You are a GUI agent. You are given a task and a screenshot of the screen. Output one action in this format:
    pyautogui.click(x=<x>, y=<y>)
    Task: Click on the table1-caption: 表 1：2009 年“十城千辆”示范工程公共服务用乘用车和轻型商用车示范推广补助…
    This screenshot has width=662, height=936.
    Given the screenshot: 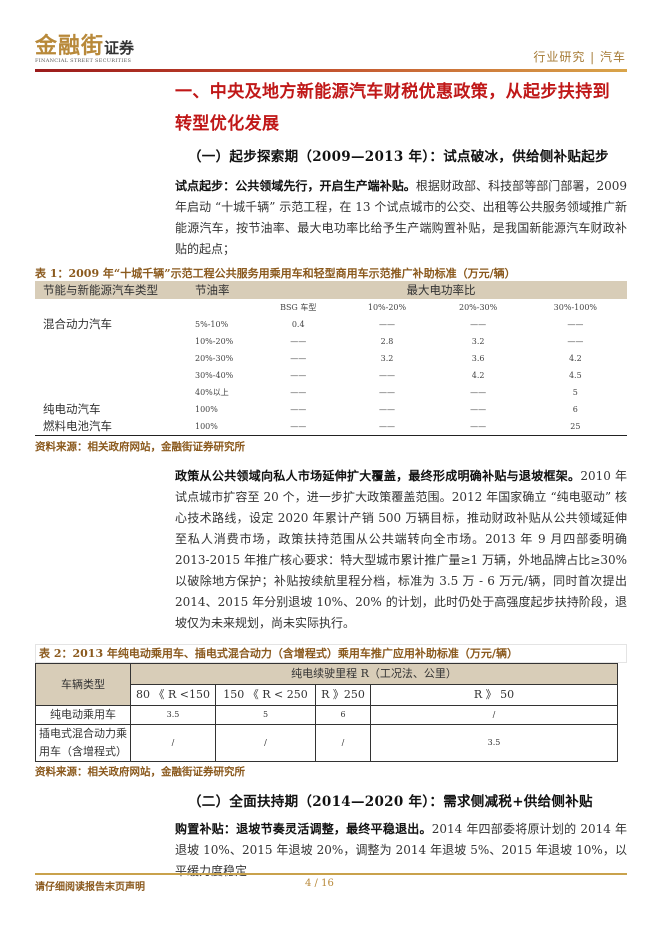 What is the action you would take?
    pyautogui.click(x=275, y=273)
    